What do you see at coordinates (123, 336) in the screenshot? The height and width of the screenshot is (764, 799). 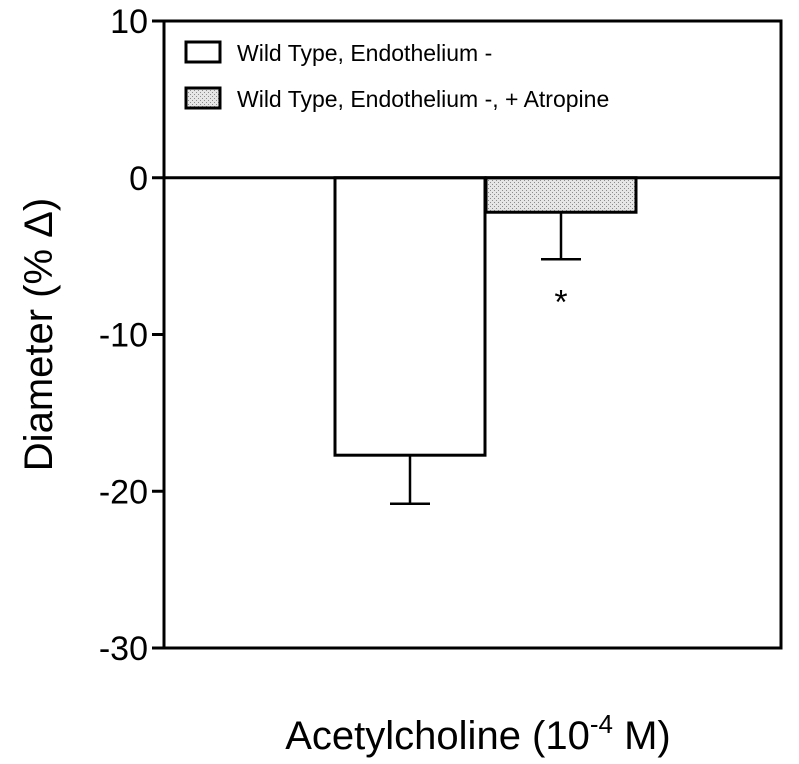 I see `y-tick-label: -10` at bounding box center [123, 336].